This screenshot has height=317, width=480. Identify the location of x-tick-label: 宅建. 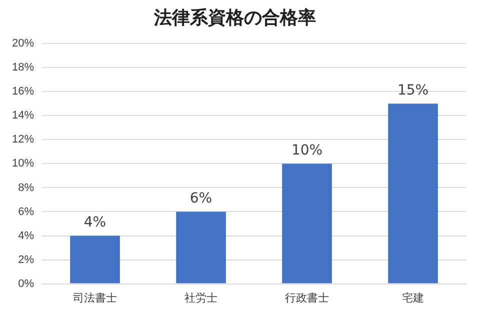
(413, 297).